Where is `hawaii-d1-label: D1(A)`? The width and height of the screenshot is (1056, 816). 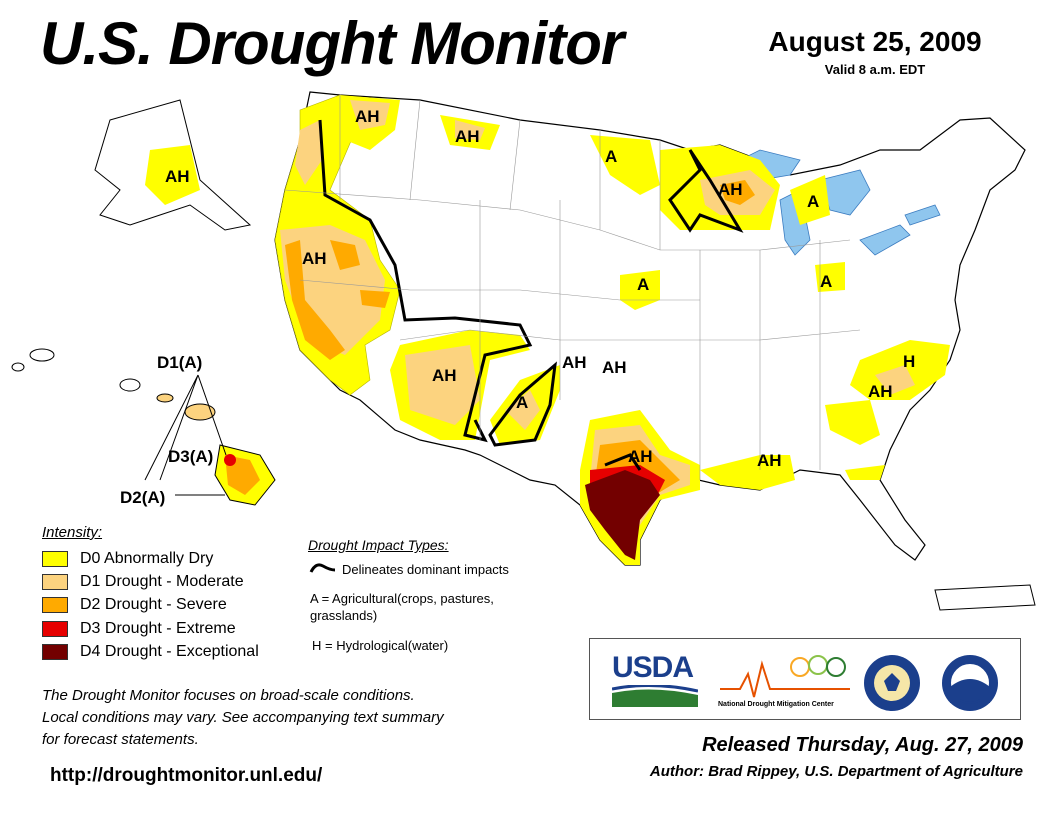 hawaii-d1-label: D1(A) is located at coordinates (179, 362).